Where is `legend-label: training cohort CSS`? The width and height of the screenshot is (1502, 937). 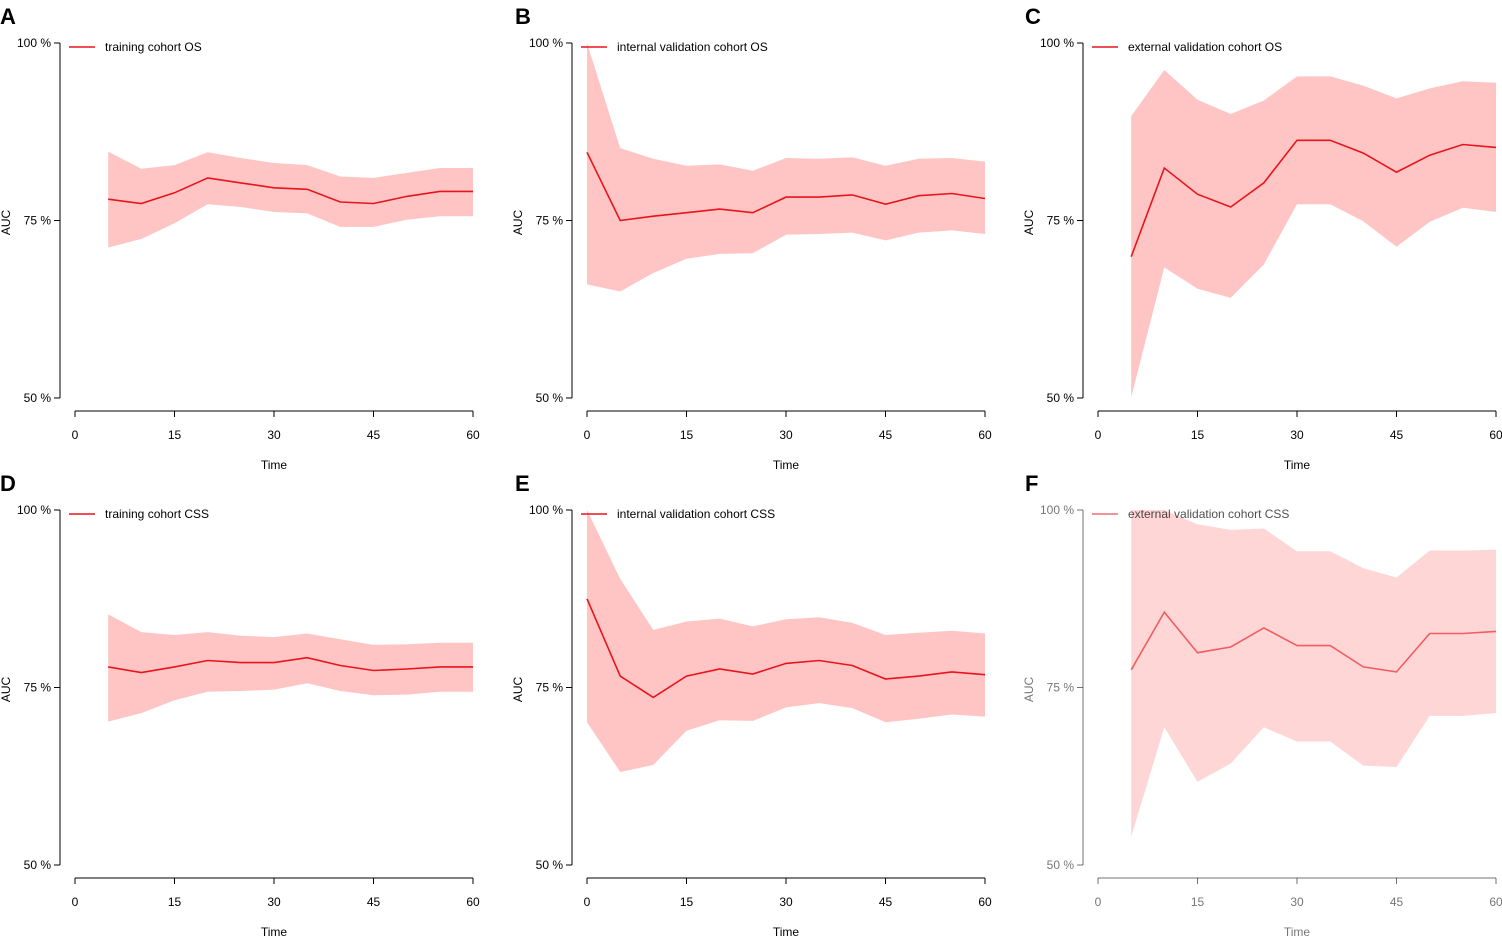
legend-label: training cohort CSS is located at coordinates (157, 514).